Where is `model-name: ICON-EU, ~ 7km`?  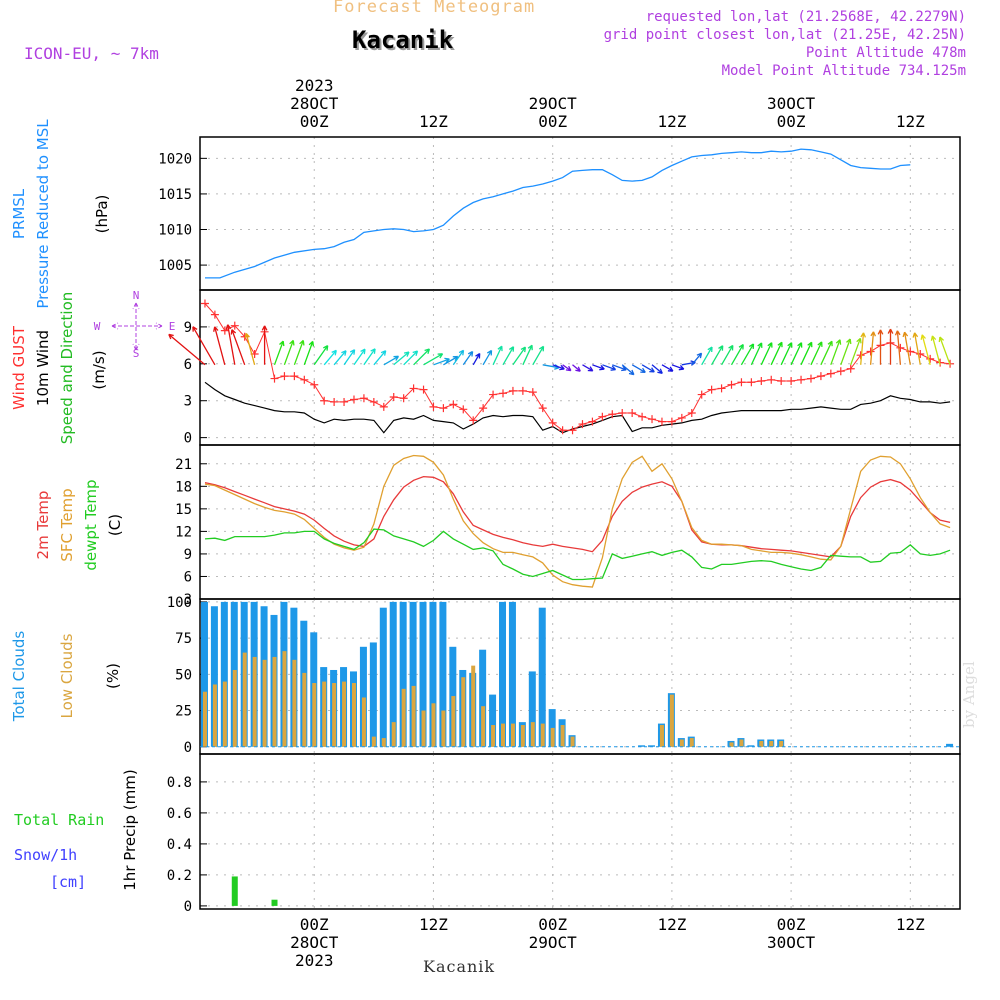 model-name: ICON-EU, ~ 7km is located at coordinates (91, 53).